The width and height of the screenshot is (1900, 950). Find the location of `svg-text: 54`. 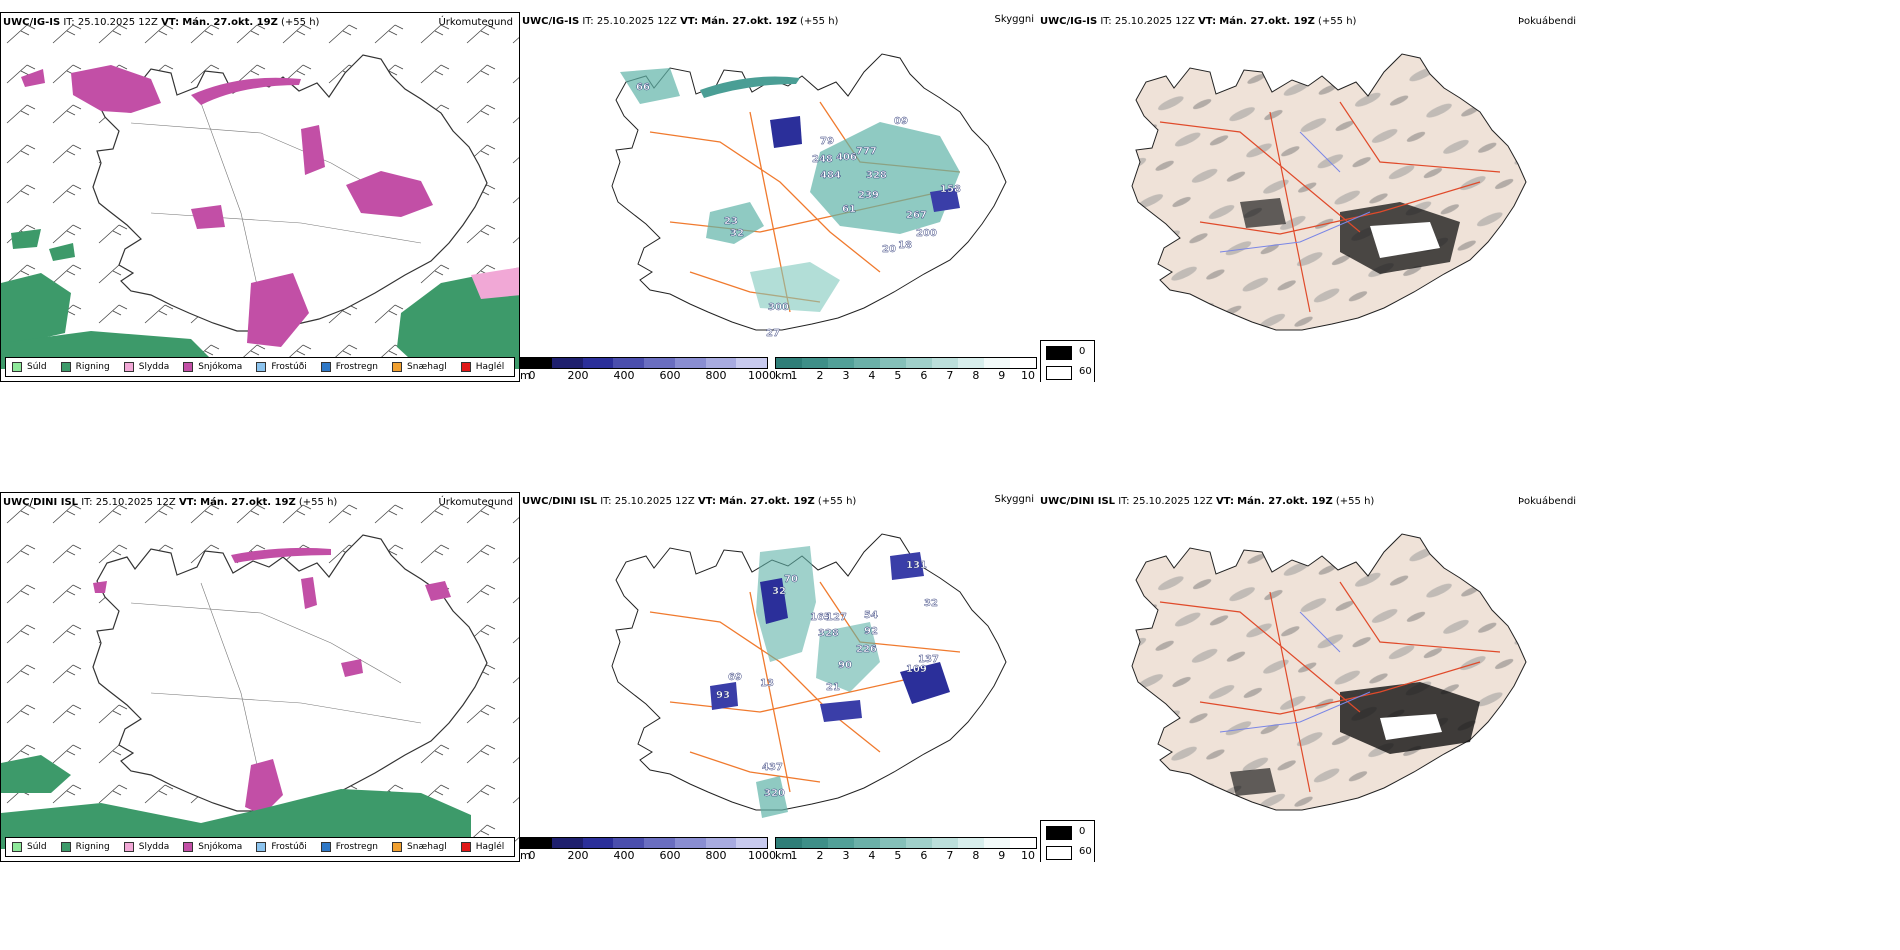

svg-text: 54 is located at coordinates (871, 615).